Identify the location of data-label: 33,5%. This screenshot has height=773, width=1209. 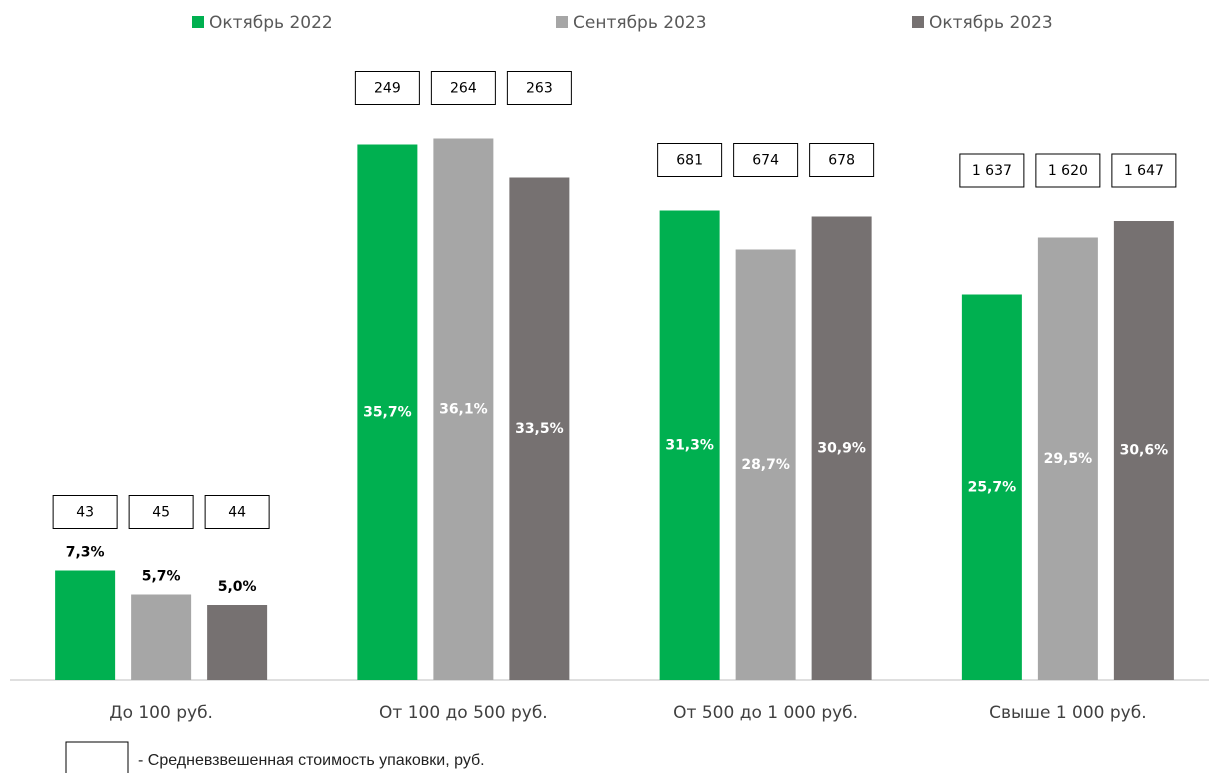
(539, 429).